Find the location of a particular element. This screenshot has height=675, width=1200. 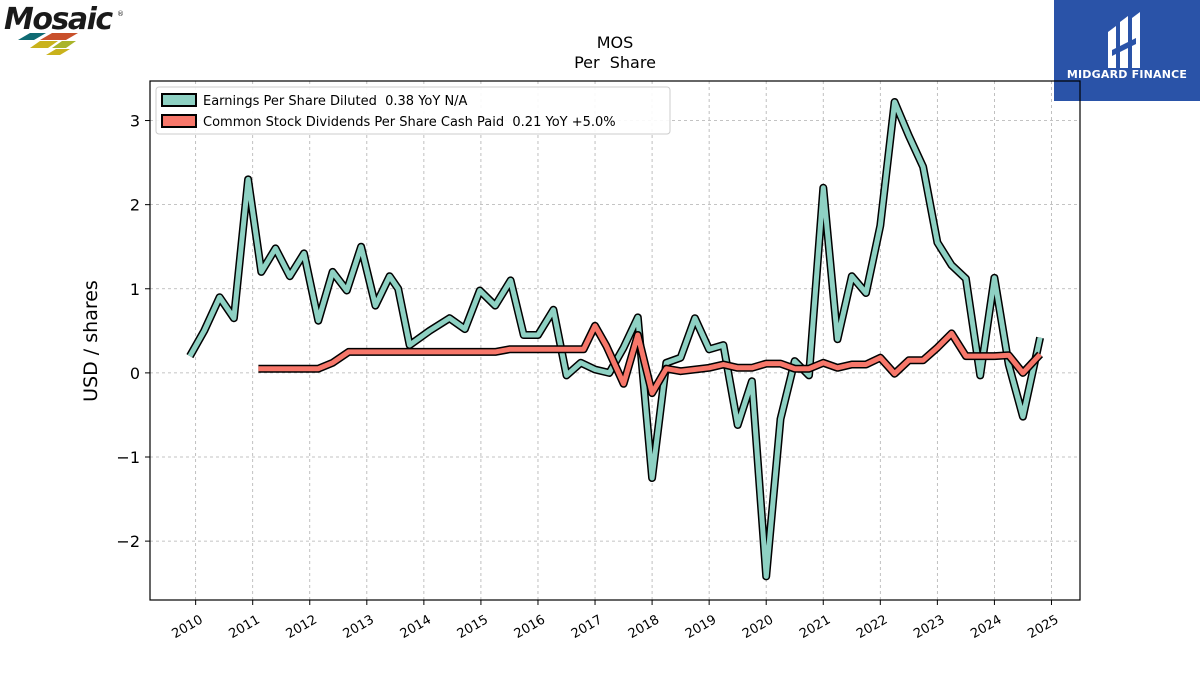

x-tick-label: 2020 is located at coordinates (758, 627).